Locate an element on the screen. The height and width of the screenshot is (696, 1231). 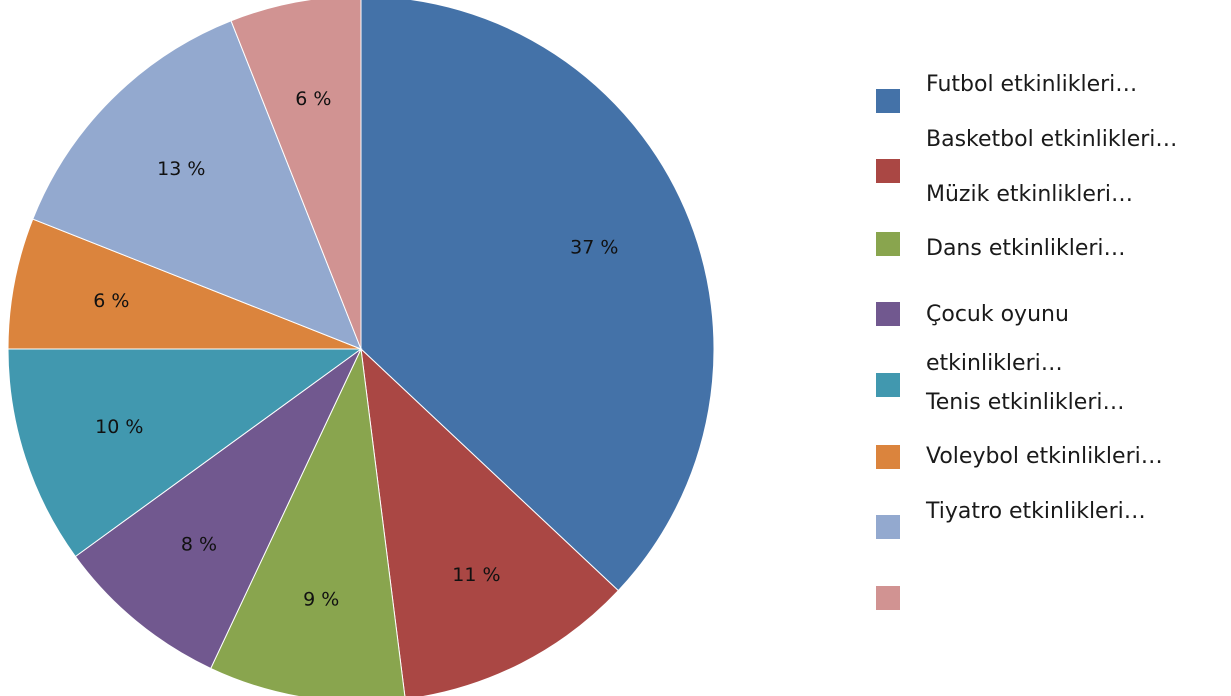
pie-data-label-0: 37 % is located at coordinates (594, 248).